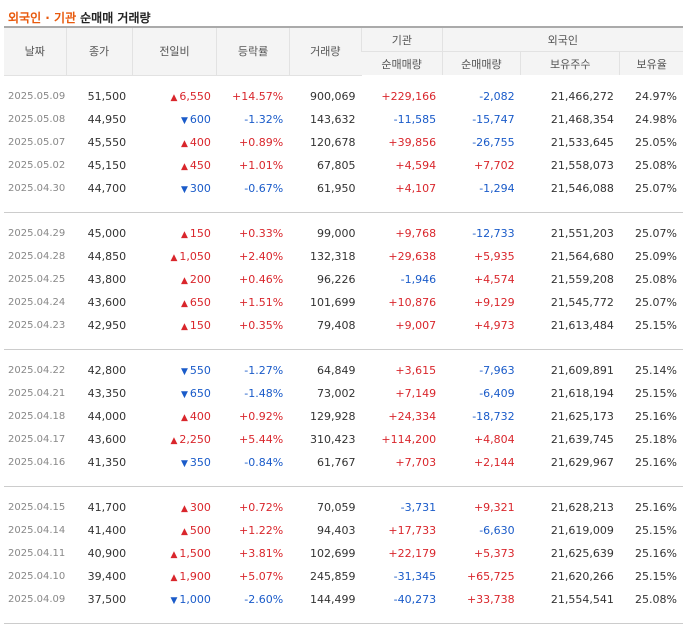  What do you see at coordinates (107, 96) in the screenshot?
I see `cell-close: 51,500` at bounding box center [107, 96].